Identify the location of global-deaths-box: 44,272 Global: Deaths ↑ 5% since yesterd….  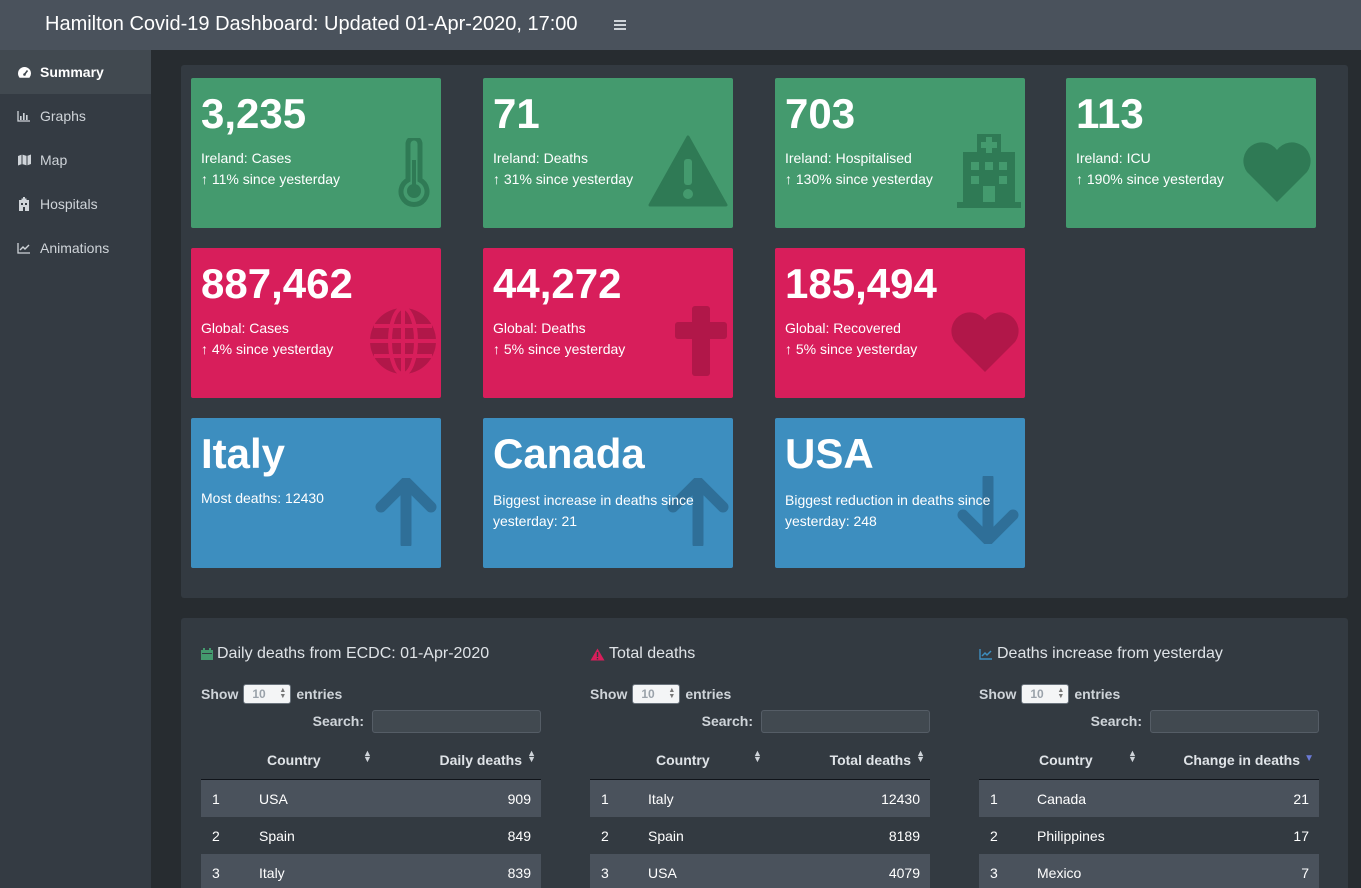
(608, 323).